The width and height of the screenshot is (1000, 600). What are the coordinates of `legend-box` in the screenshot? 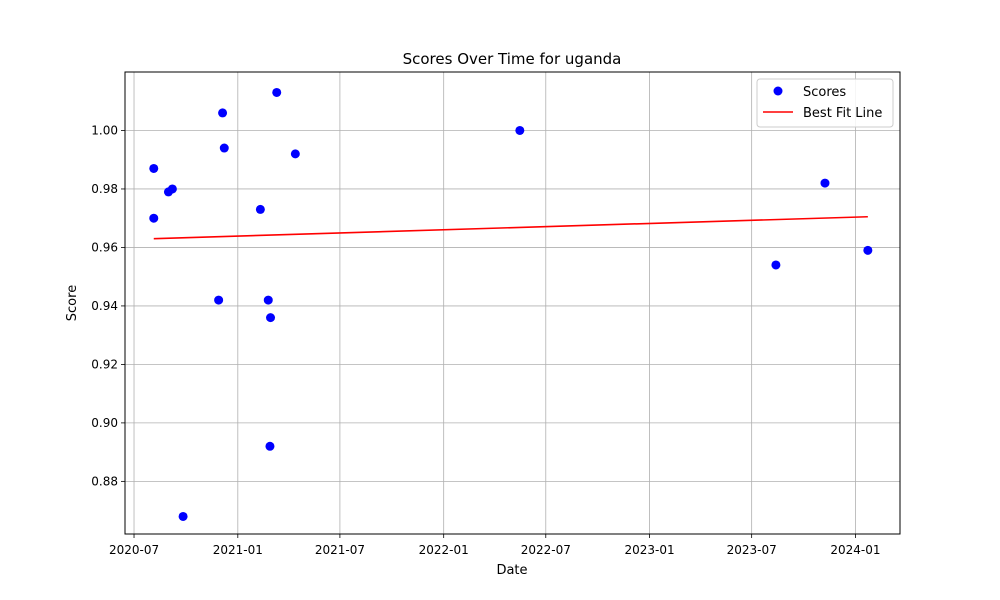 It's located at (825, 103).